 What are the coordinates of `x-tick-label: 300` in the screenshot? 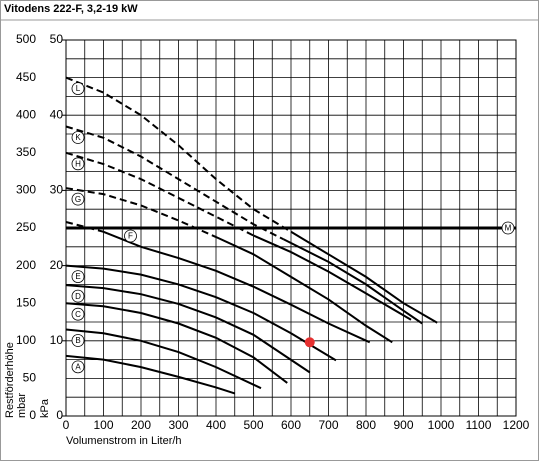 It's located at (178, 425).